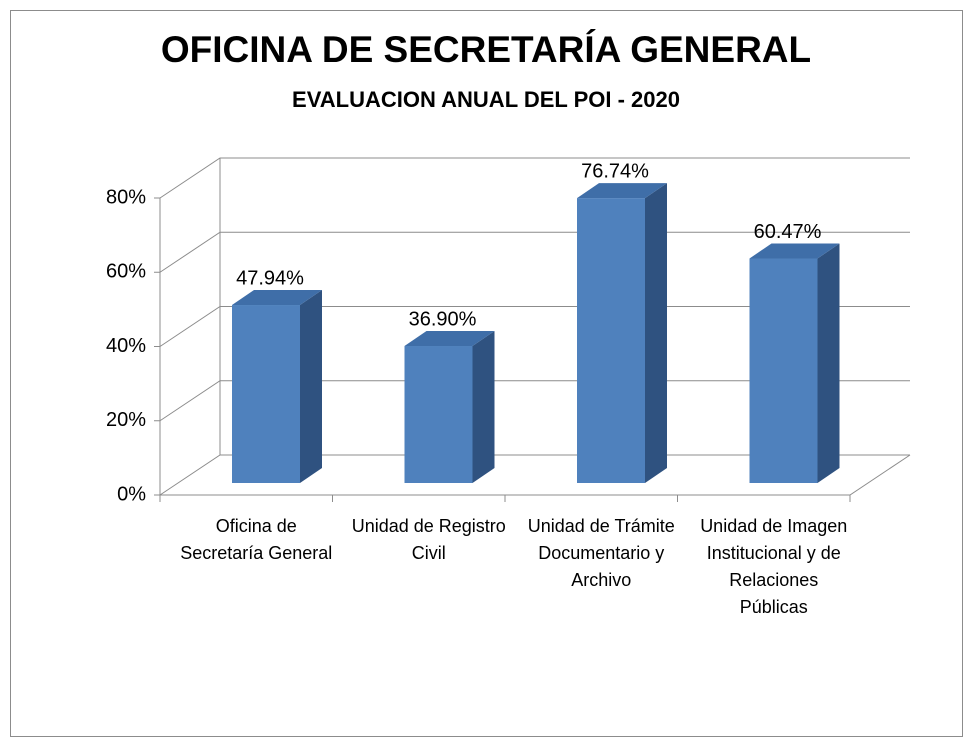 Image resolution: width=973 pixels, height=747 pixels. What do you see at coordinates (788, 232) in the screenshot?
I see `data-label: 60.47%` at bounding box center [788, 232].